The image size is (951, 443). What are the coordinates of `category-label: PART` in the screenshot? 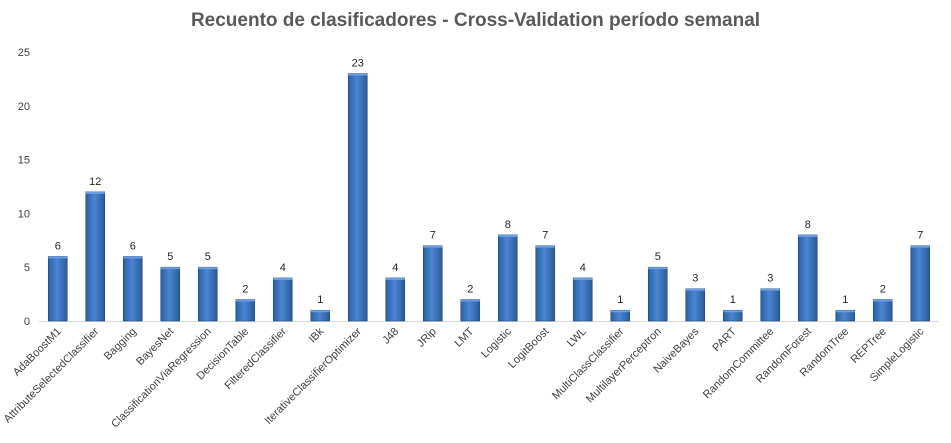 It's located at (724, 339).